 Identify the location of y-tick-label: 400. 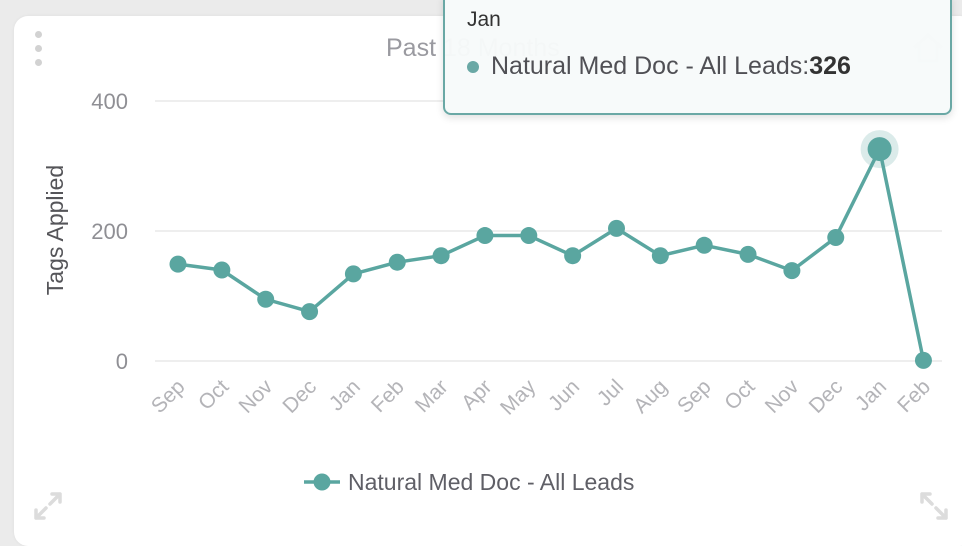
(109, 101).